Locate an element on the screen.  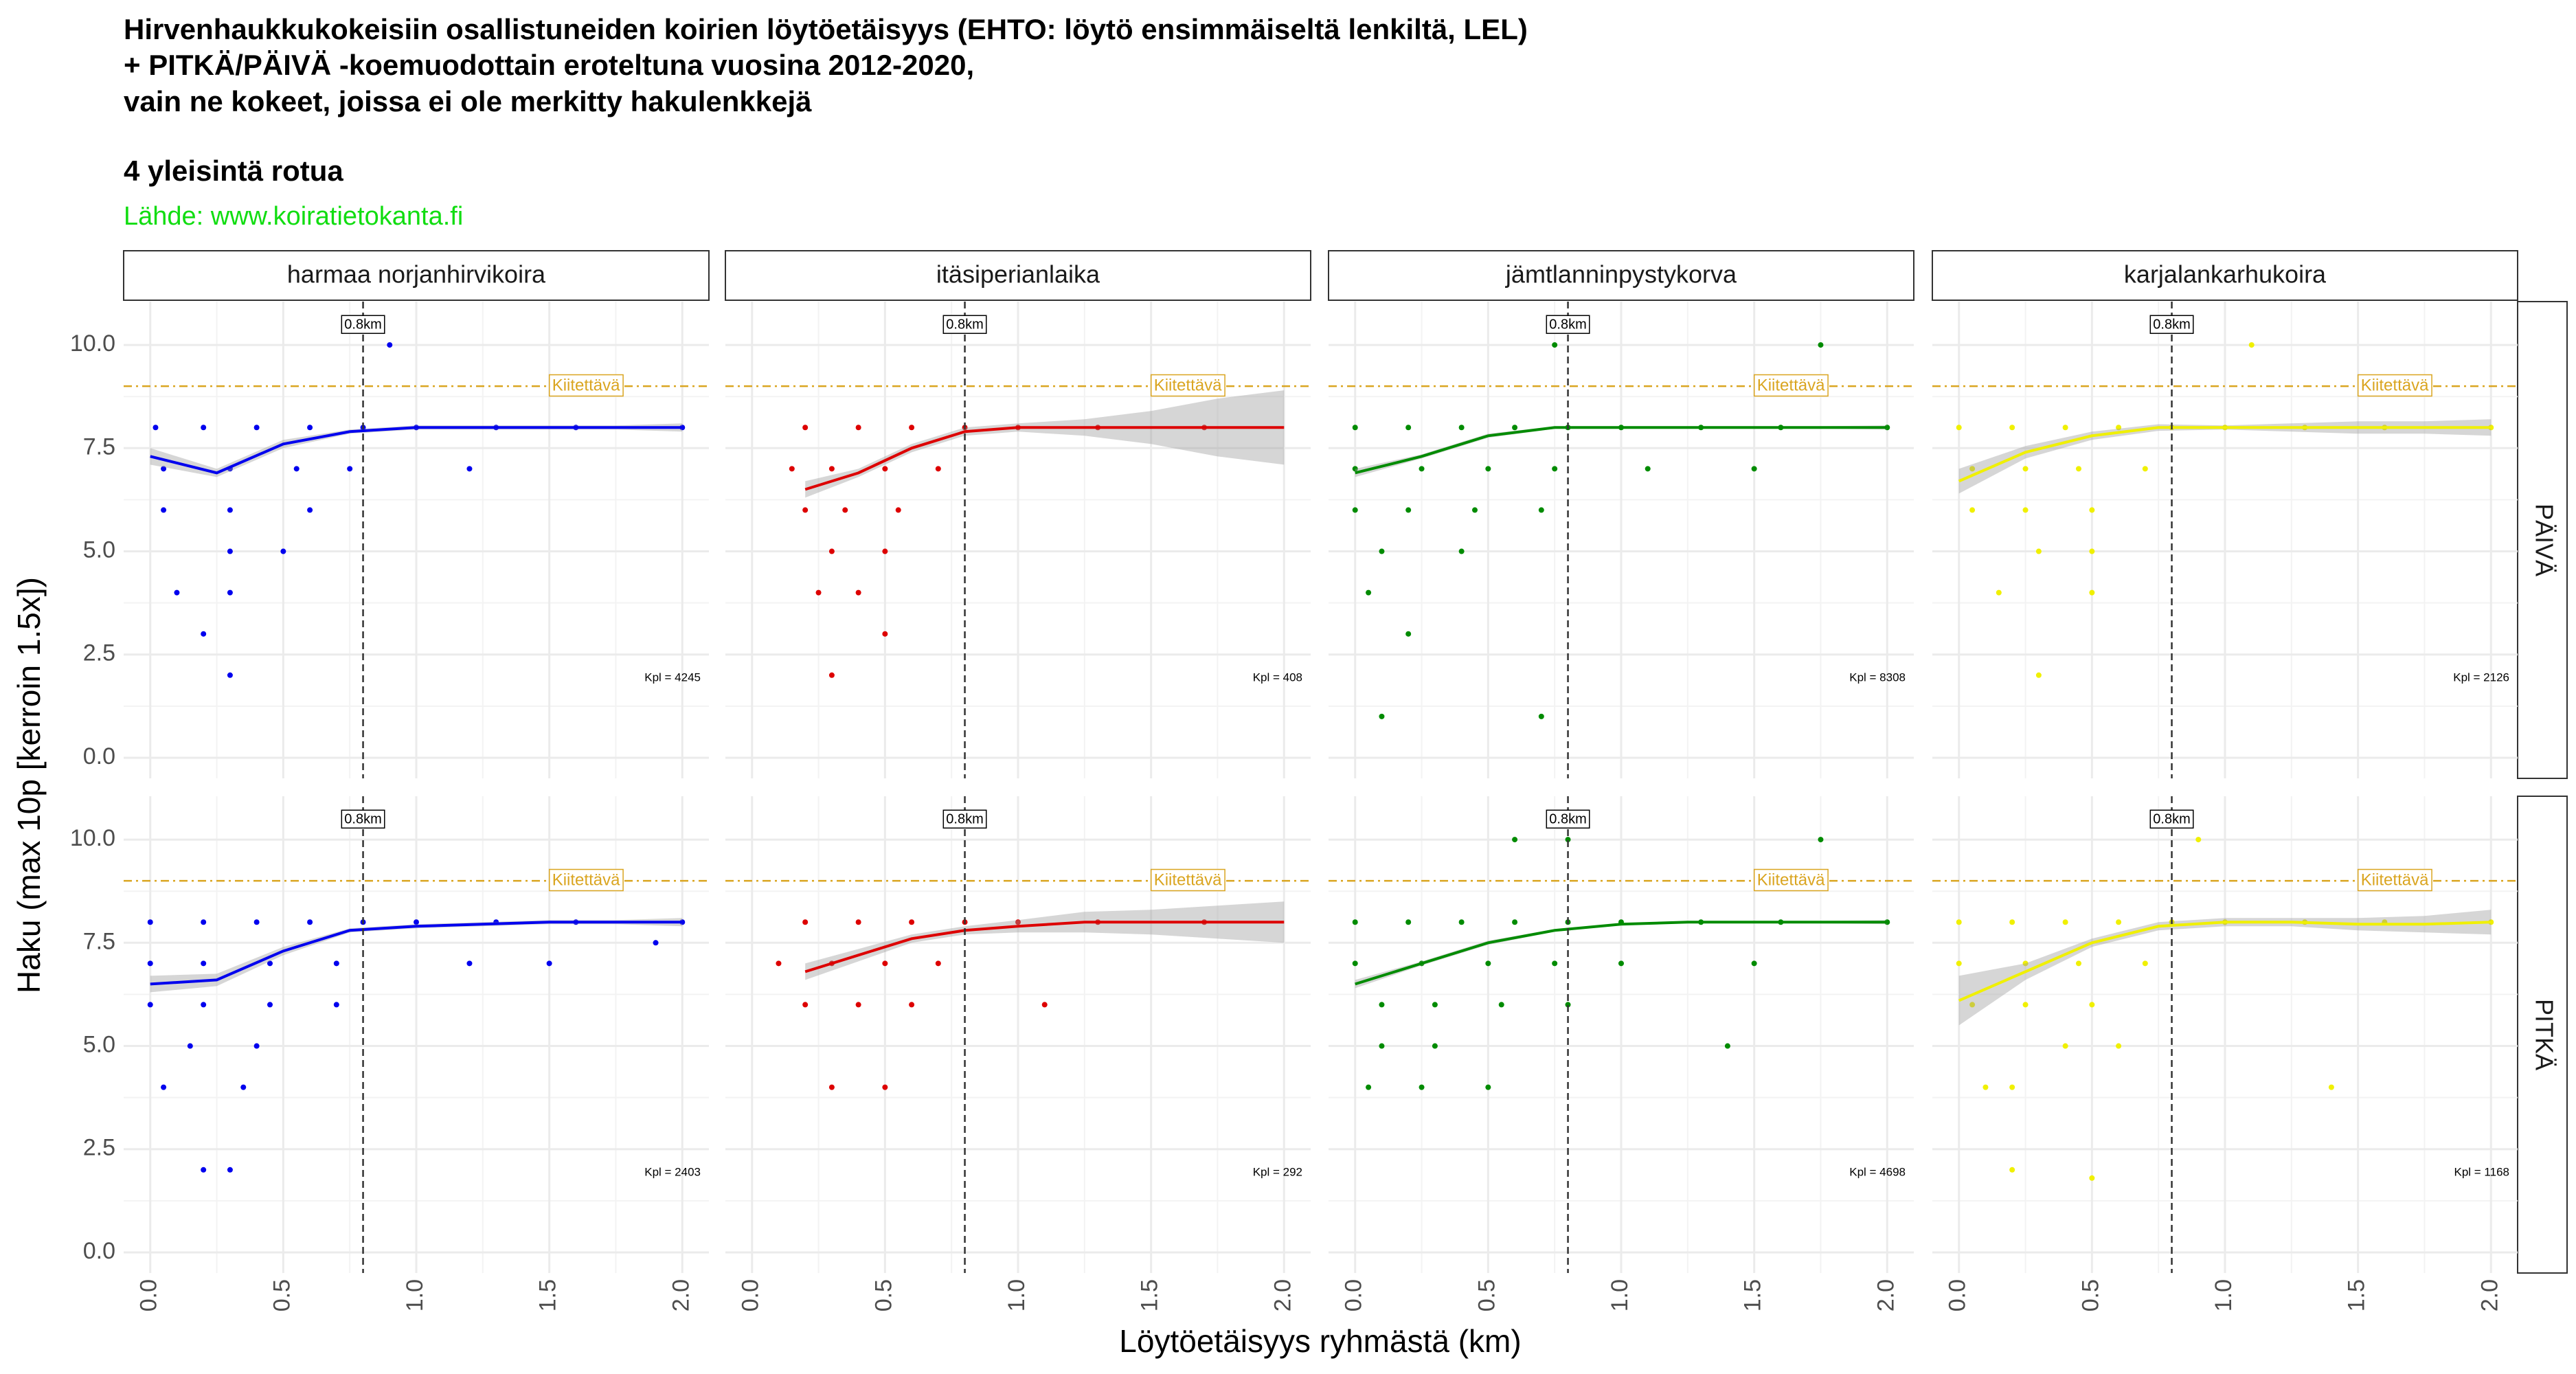
y-axis-label: Haku (max 10p [kerroin 1.5x]) is located at coordinates (29, 785).